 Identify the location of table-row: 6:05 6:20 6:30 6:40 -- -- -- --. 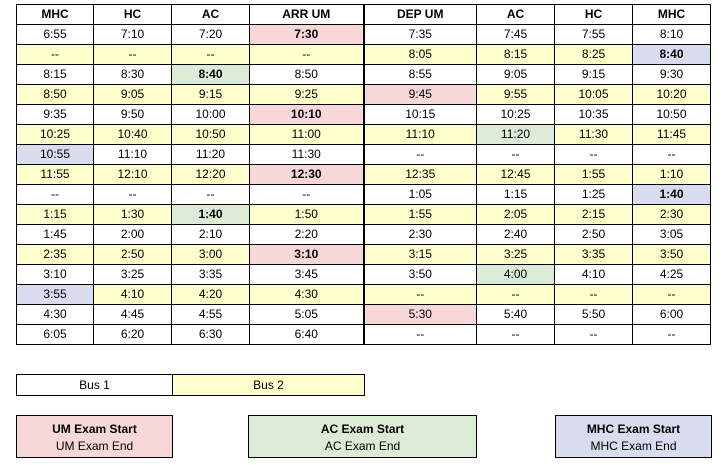
(363, 334).